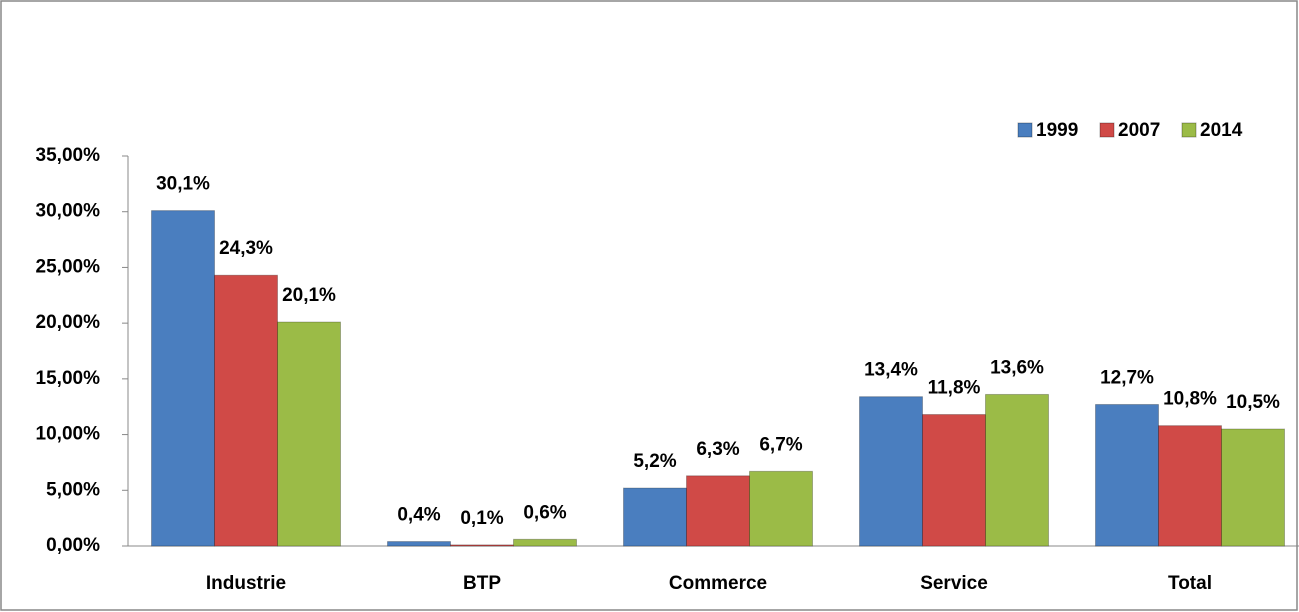 The width and height of the screenshot is (1299, 612). I want to click on y-tick-label: 5,00%, so click(73, 489).